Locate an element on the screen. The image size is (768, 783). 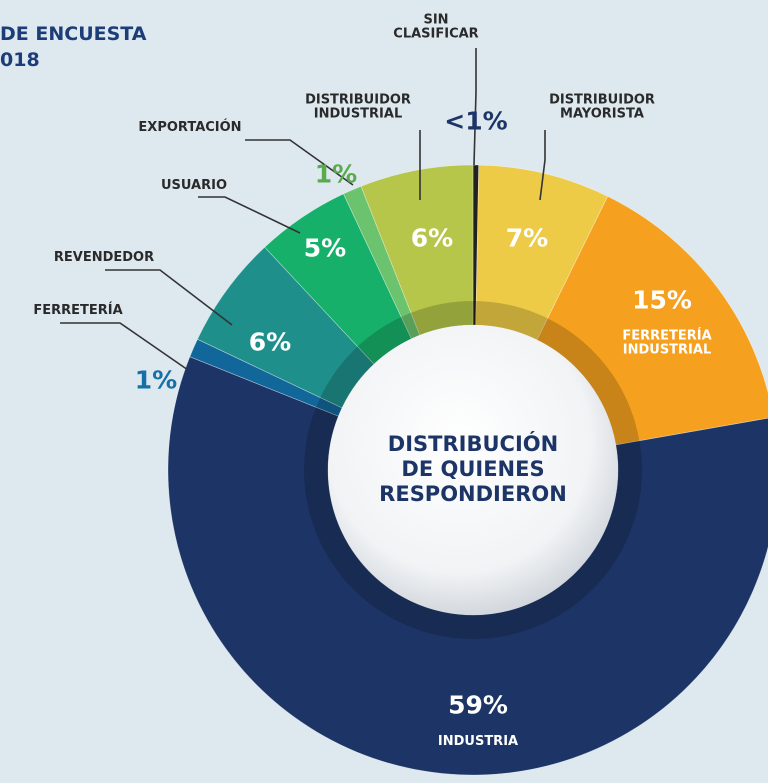
center-disk is located at coordinates (473, 470).